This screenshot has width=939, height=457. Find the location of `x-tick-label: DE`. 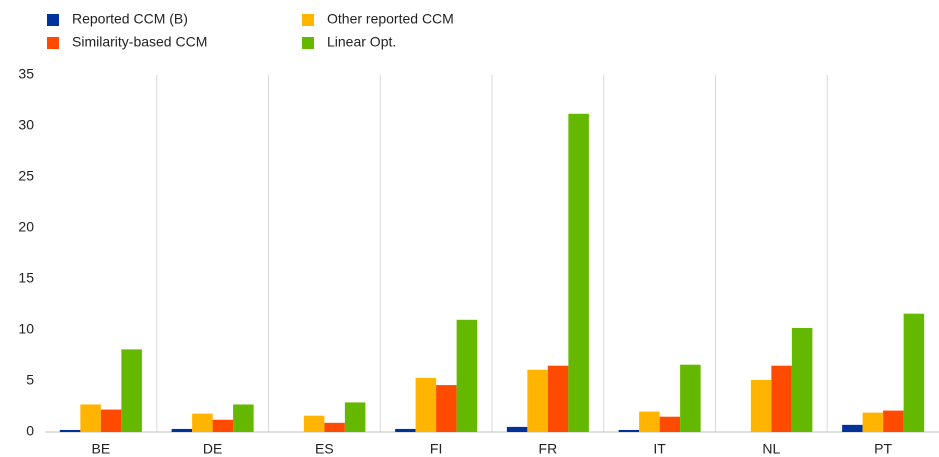

x-tick-label: DE is located at coordinates (212, 449).